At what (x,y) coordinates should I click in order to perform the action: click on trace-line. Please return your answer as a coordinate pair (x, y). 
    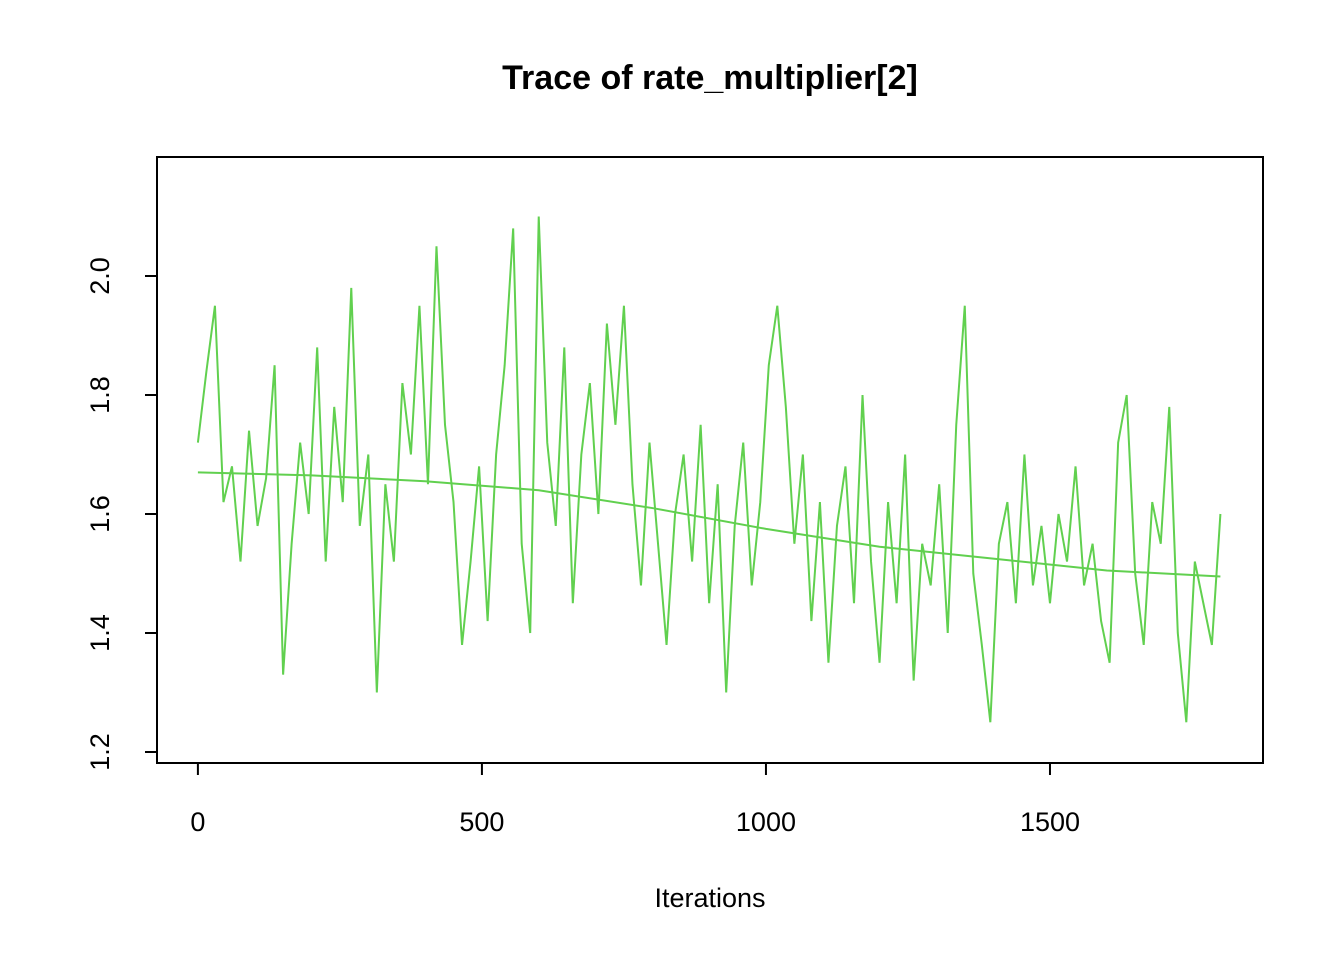
    Looking at the image, I should click on (709, 524).